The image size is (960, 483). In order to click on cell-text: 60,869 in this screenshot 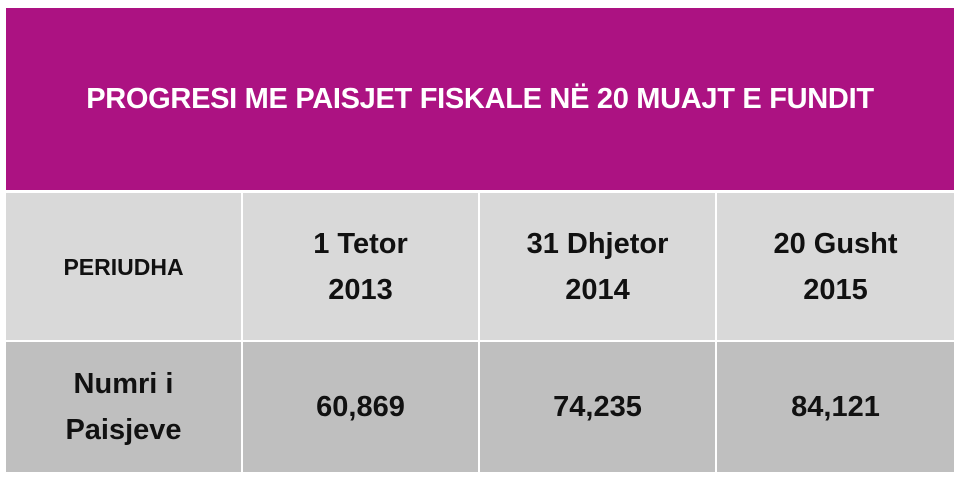, I will do `click(360, 407)`.